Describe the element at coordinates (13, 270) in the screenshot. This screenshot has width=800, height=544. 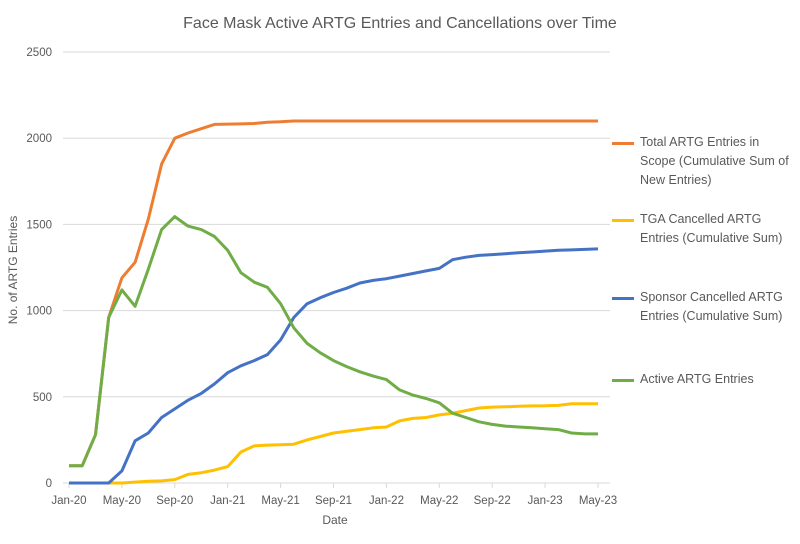
I see `y-axis-label: No. of ARTG Entries` at that location.